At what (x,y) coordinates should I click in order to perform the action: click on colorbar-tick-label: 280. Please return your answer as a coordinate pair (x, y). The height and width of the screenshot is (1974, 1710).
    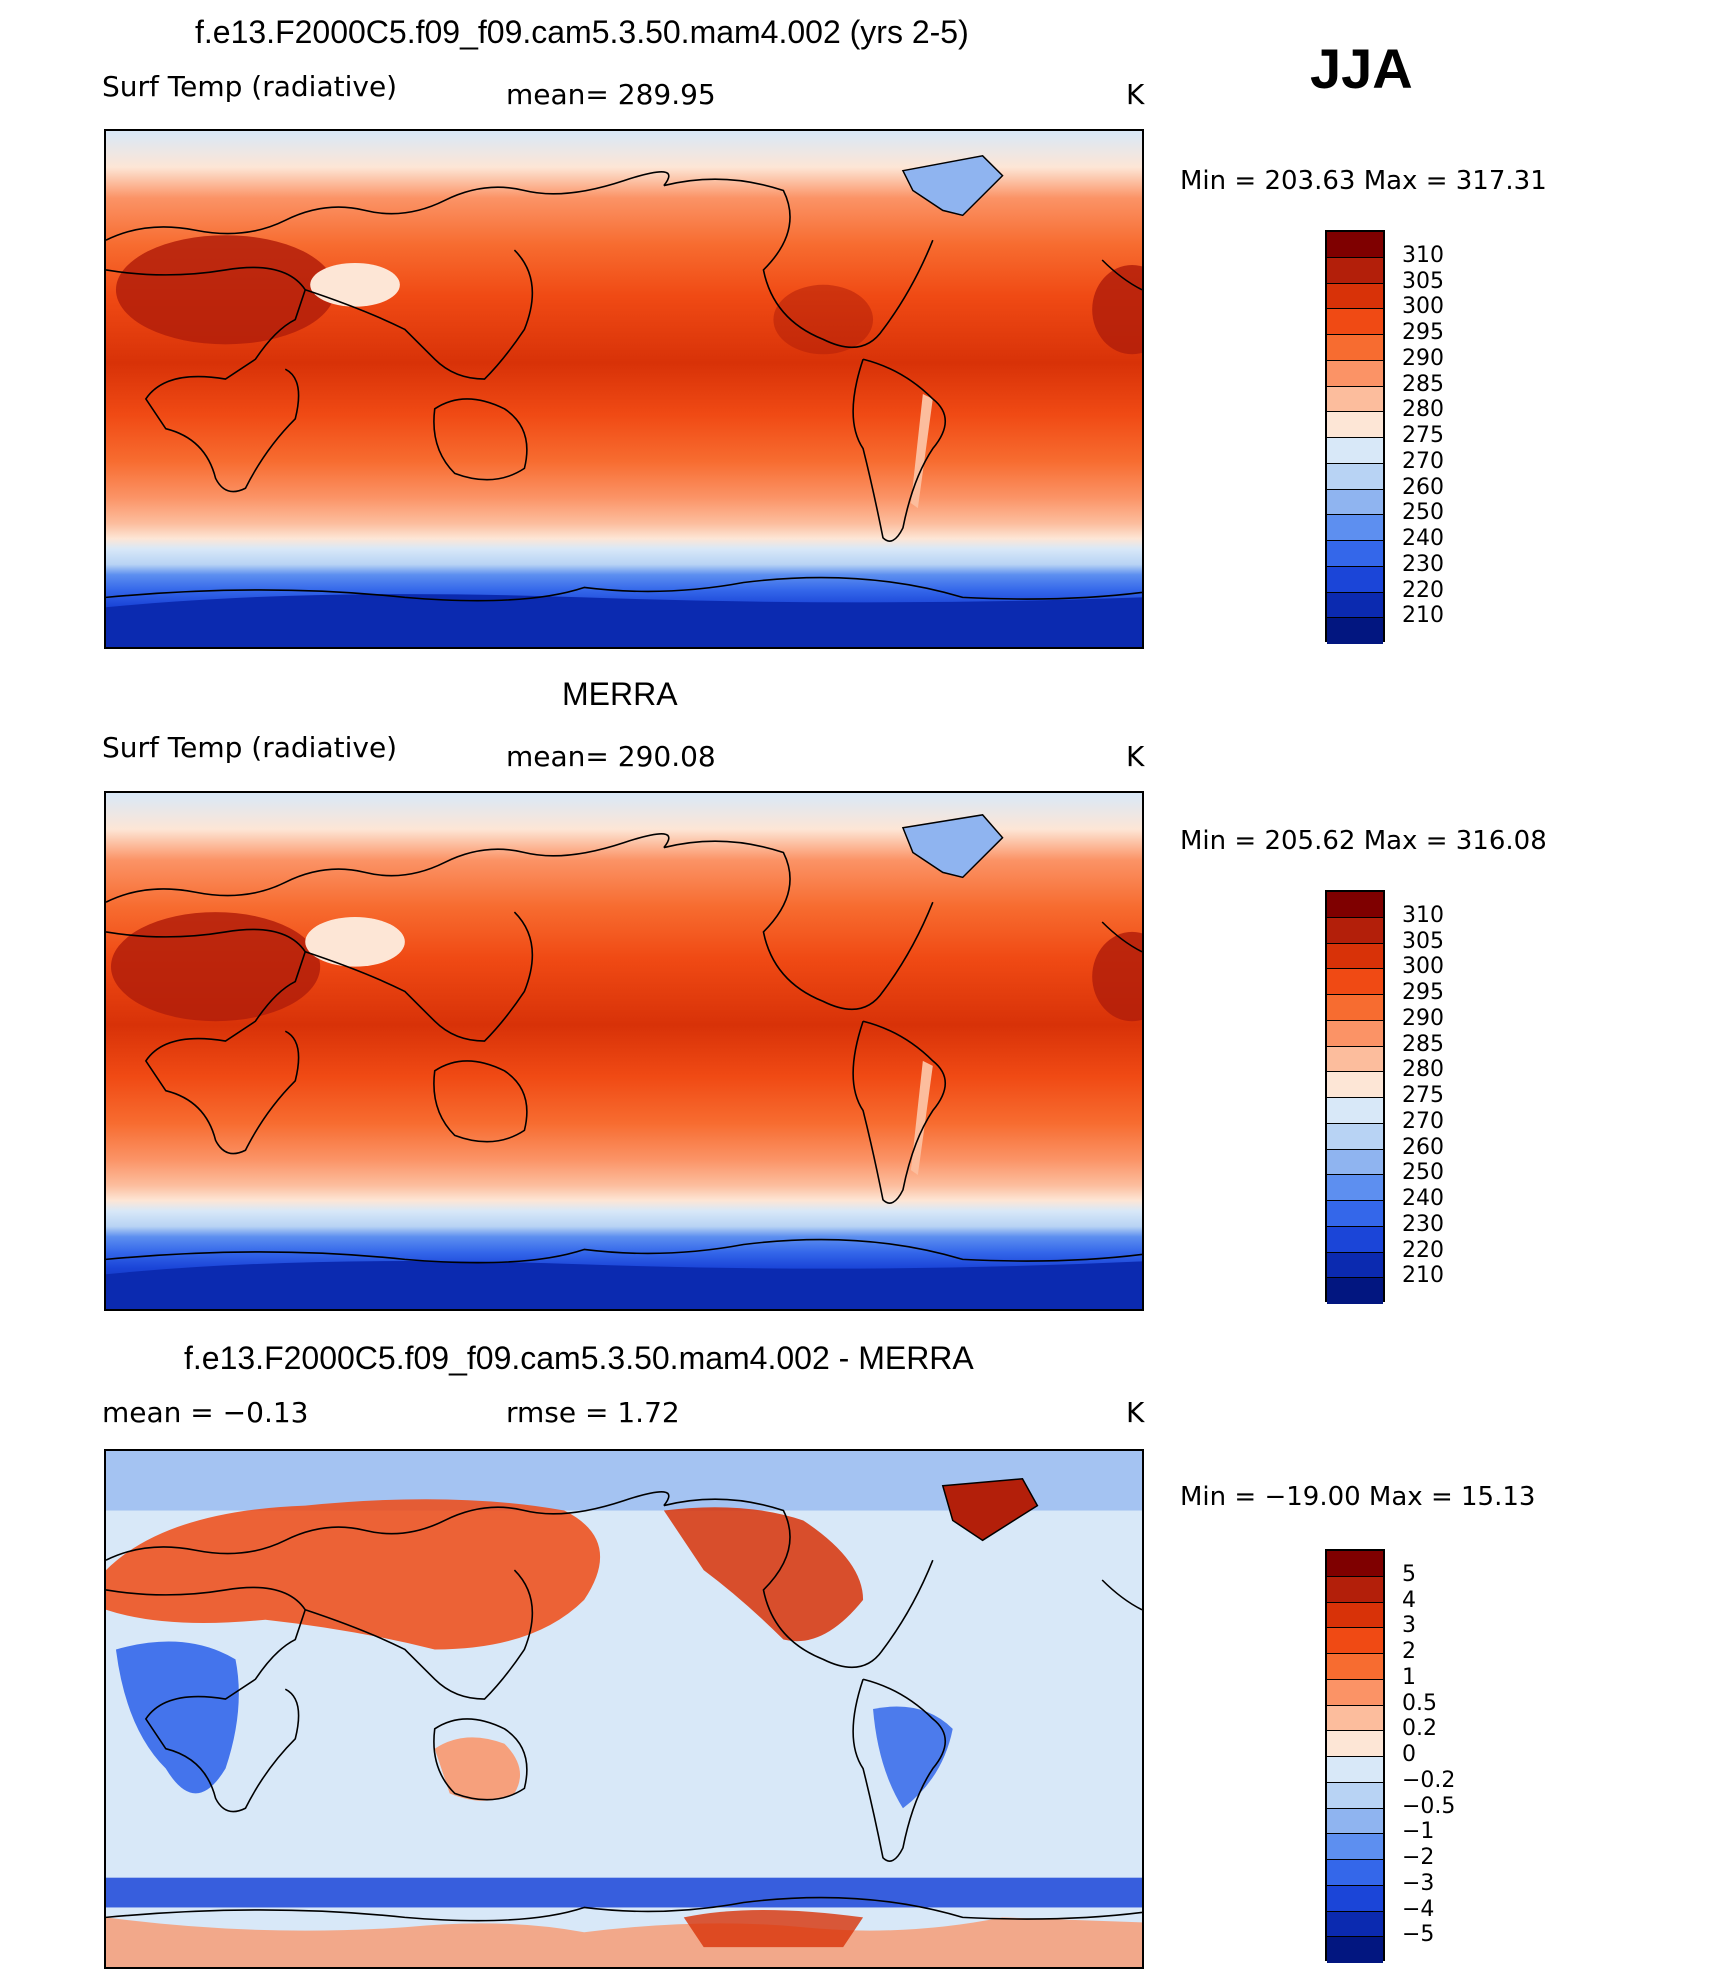
    Looking at the image, I should click on (1423, 1070).